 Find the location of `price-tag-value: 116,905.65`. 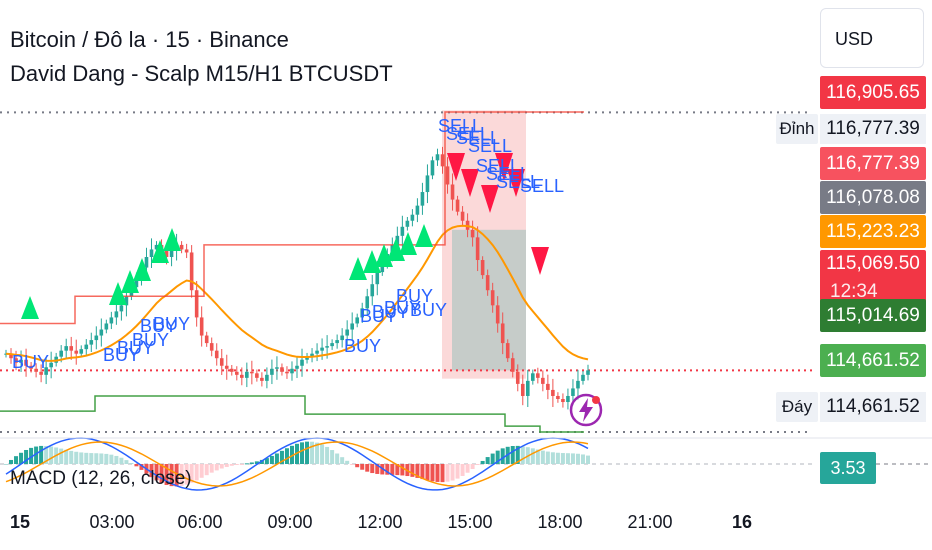

price-tag-value: 116,905.65 is located at coordinates (873, 92).